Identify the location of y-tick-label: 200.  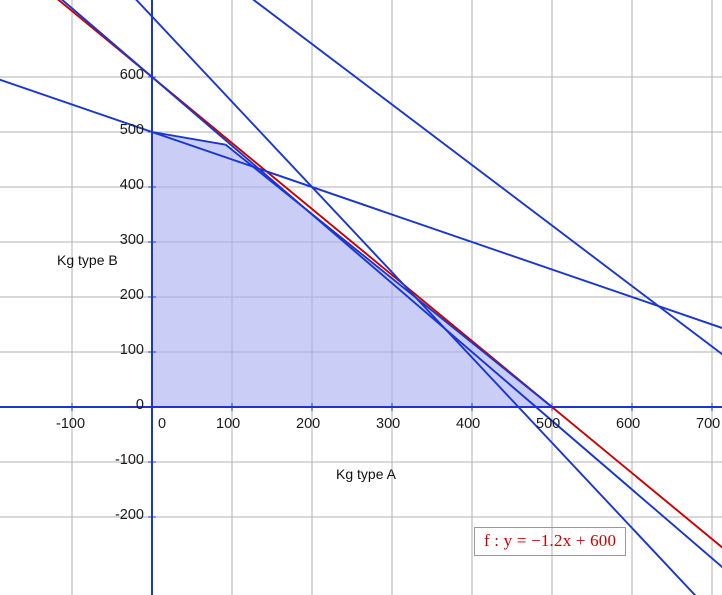
(131, 295).